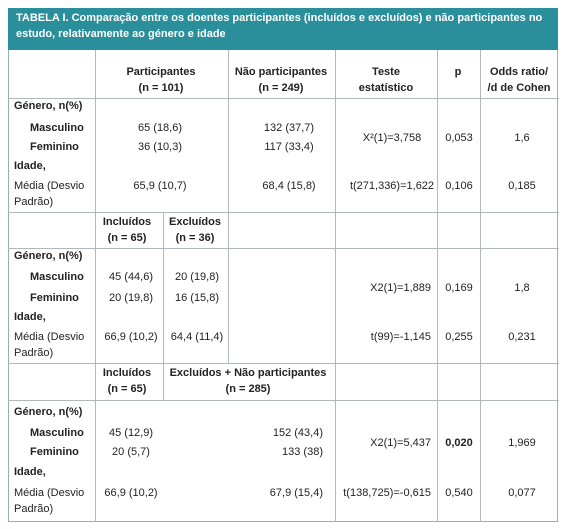 The height and width of the screenshot is (529, 567). What do you see at coordinates (160, 147) in the screenshot?
I see `cell-value: 36 (10,3)` at bounding box center [160, 147].